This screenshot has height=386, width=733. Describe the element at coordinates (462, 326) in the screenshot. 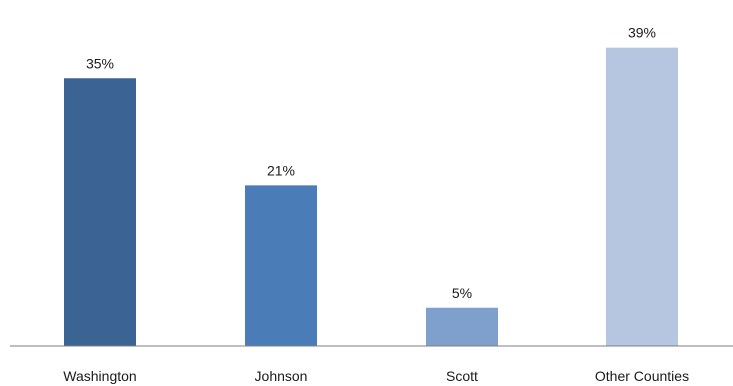

I see `bar-scott` at that location.